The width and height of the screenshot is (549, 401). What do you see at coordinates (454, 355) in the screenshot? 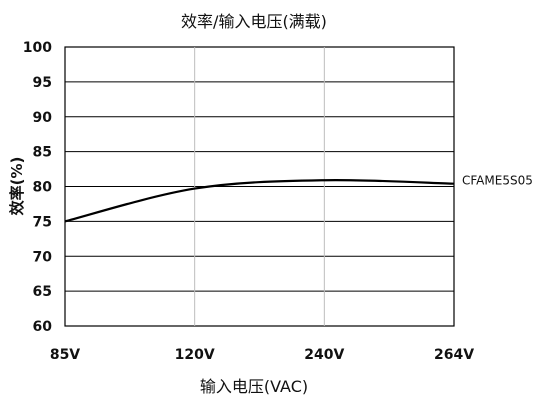
I see `x-tick-label: 264V` at bounding box center [454, 355].